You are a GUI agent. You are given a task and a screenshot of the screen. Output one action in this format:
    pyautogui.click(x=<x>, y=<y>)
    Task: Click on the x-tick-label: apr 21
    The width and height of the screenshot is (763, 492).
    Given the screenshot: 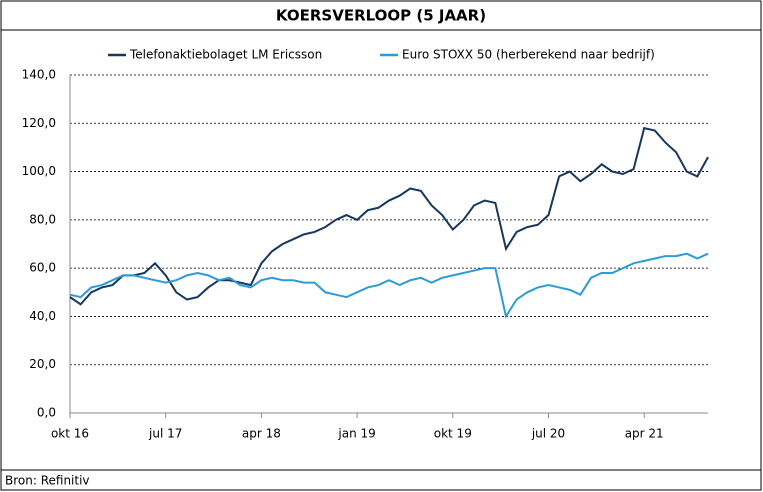 What is the action you would take?
    pyautogui.click(x=644, y=434)
    